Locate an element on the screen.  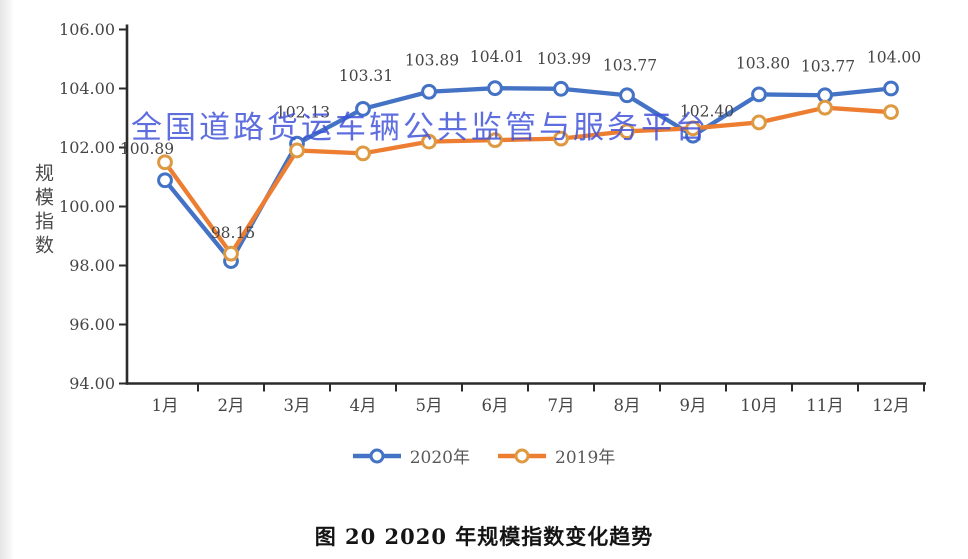
data-label: 103.89 is located at coordinates (432, 61).